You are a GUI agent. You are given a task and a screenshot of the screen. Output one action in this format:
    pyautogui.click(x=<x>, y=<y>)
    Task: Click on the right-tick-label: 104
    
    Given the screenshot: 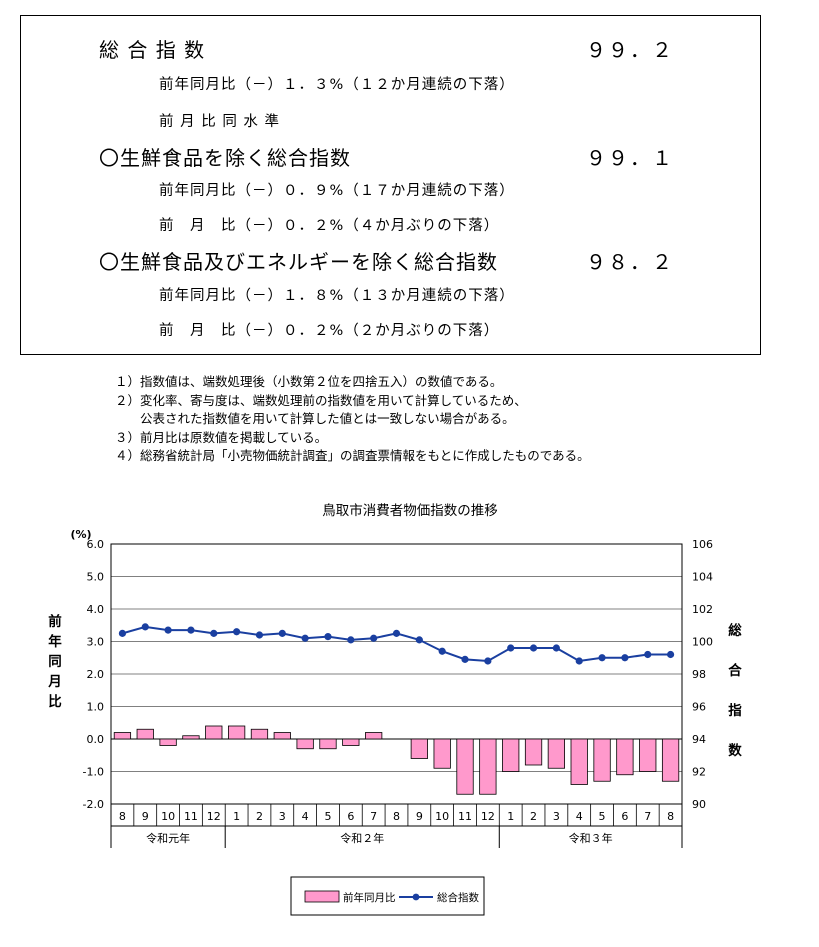 What is the action you would take?
    pyautogui.click(x=702, y=577)
    